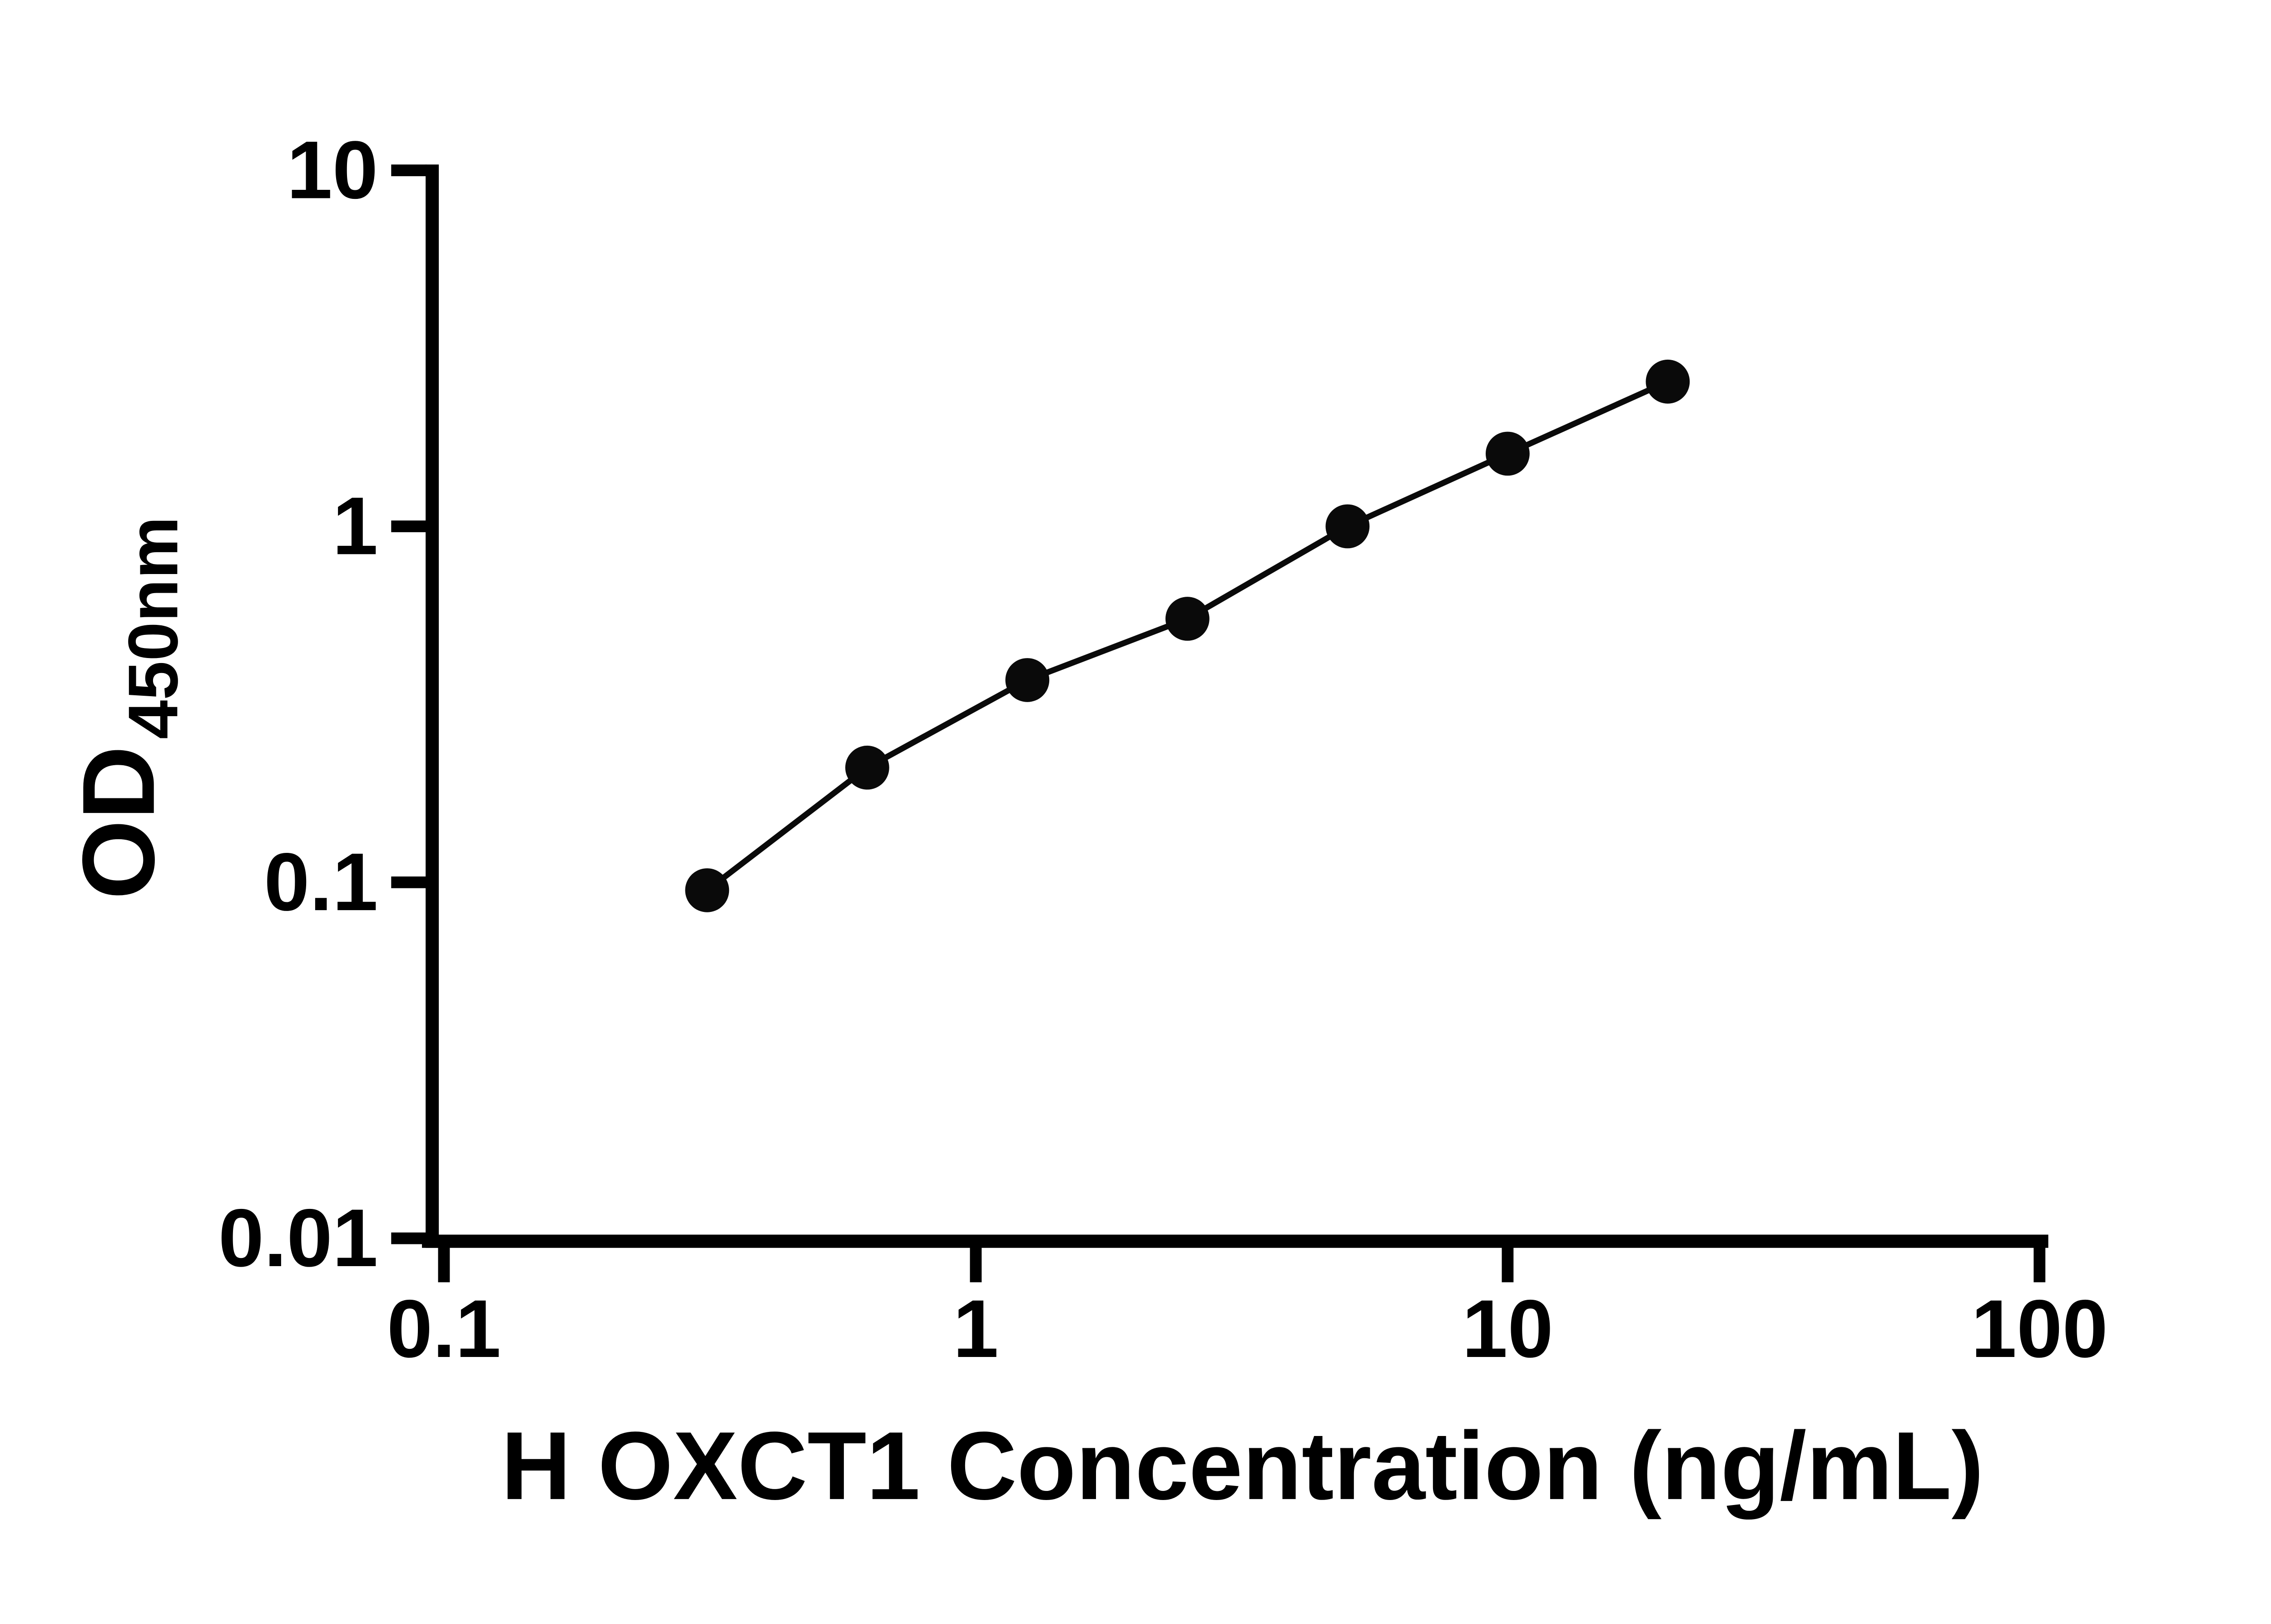 This screenshot has width=2271, height=1624. Describe the element at coordinates (1507, 1329) in the screenshot. I see `x-tick-label: 10` at that location.